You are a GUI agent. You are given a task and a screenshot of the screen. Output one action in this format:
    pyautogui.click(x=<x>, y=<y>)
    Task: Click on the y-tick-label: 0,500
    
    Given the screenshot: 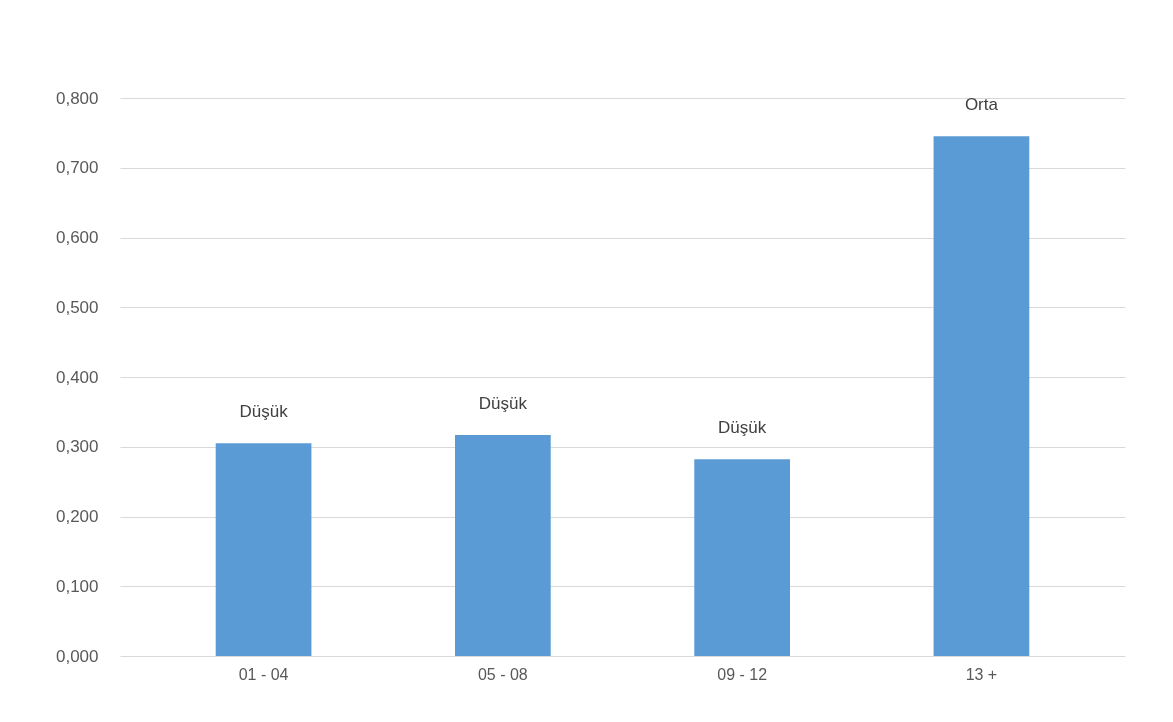 What is the action you would take?
    pyautogui.click(x=77, y=307)
    